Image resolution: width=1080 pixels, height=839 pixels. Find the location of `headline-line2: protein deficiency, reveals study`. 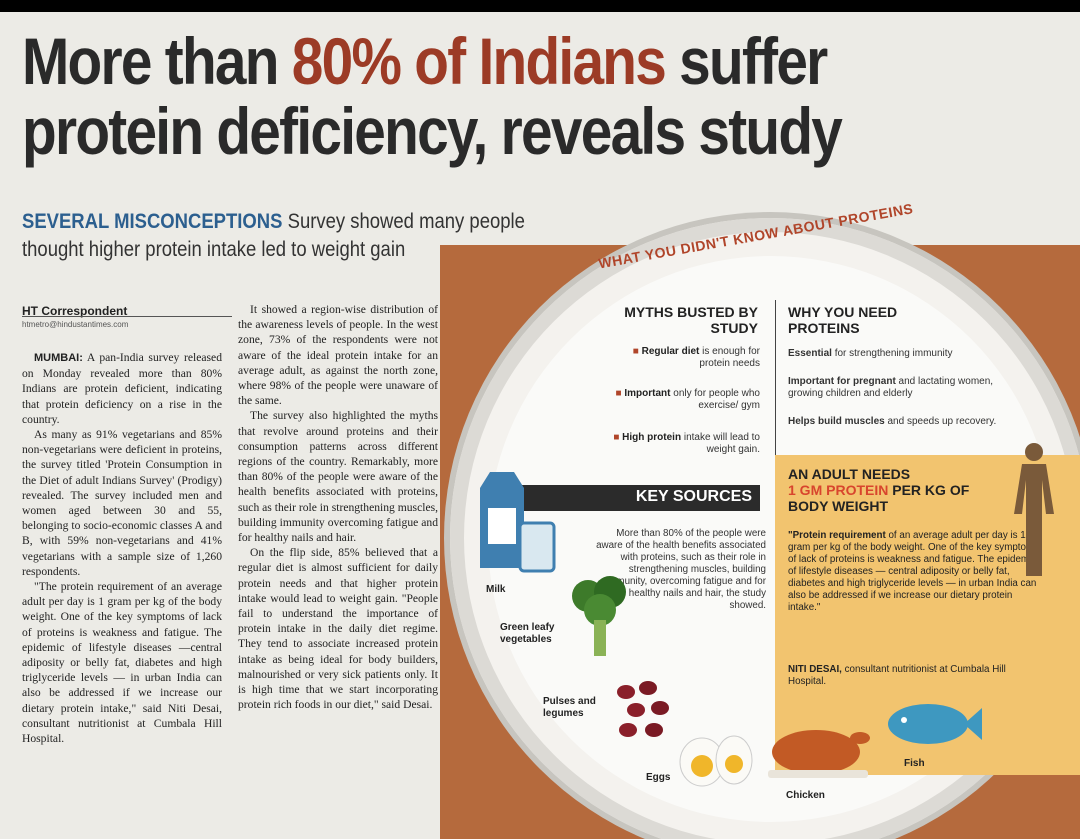

headline-line2: protein deficiency, reveals study is located at coordinates (432, 131).